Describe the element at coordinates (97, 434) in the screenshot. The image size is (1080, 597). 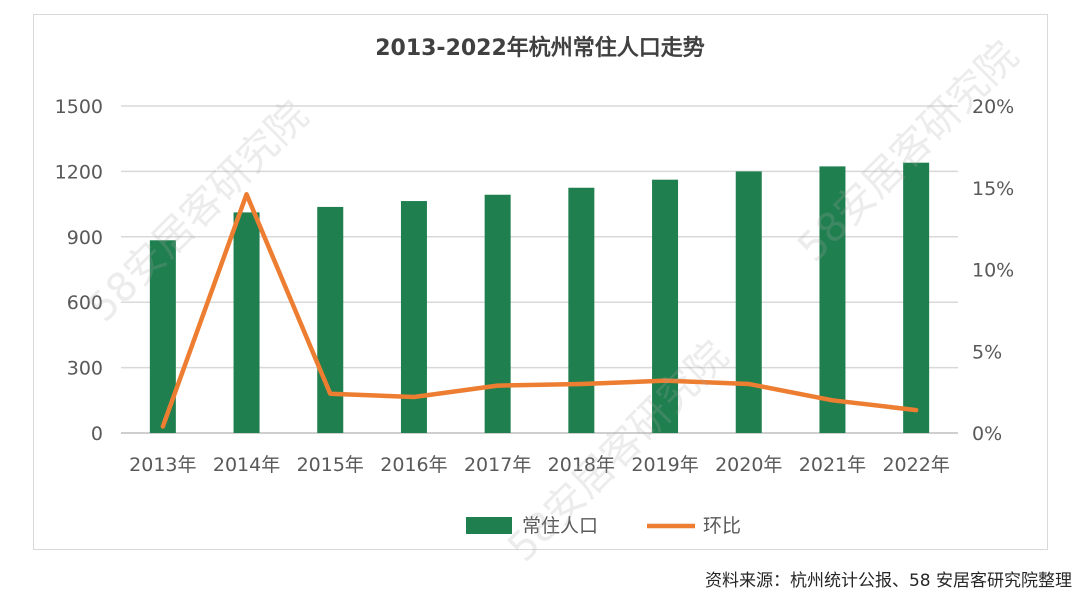
I see `left-tick-label: 0` at that location.